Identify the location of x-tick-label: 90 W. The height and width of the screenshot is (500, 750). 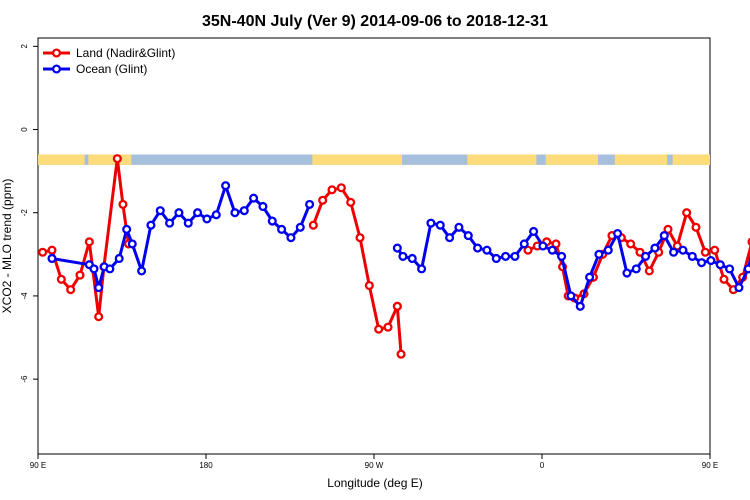
(374, 465).